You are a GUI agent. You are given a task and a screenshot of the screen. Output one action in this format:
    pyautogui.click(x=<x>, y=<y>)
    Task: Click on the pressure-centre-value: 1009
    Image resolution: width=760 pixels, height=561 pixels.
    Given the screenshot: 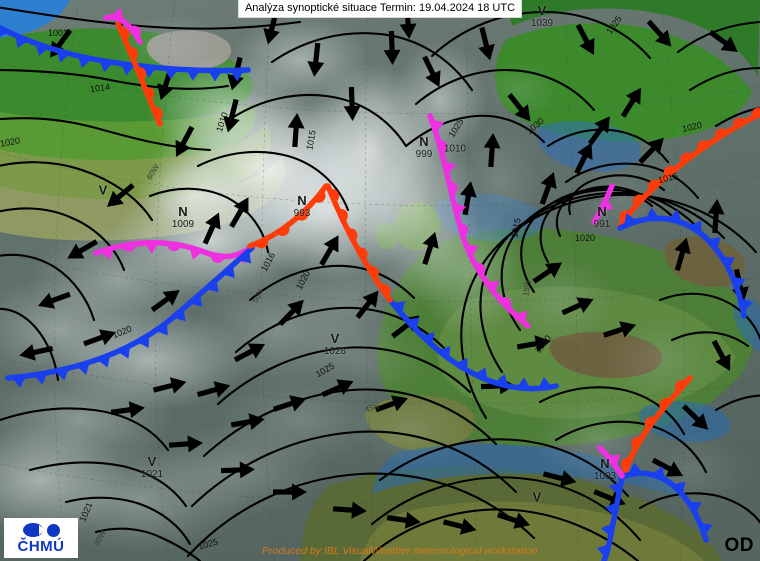 What is the action you would take?
    pyautogui.click(x=183, y=224)
    